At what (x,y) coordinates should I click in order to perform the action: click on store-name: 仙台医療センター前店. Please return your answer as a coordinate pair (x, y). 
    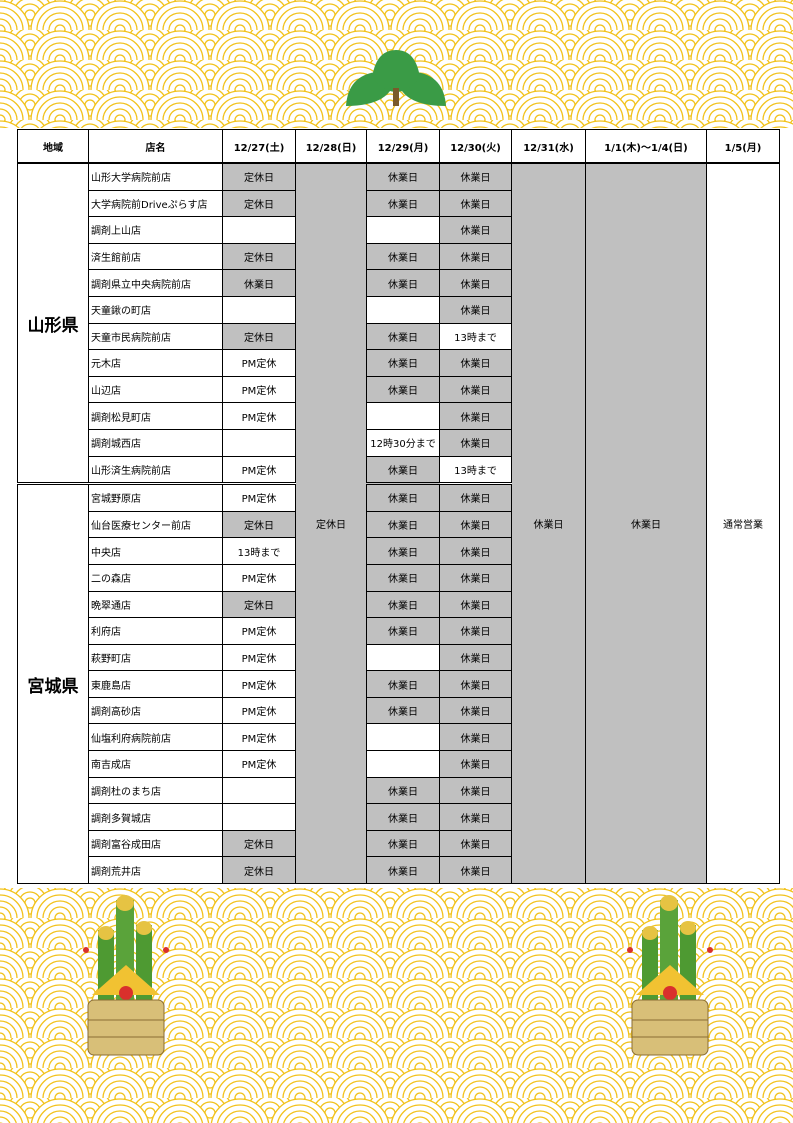
    Looking at the image, I should click on (155, 524).